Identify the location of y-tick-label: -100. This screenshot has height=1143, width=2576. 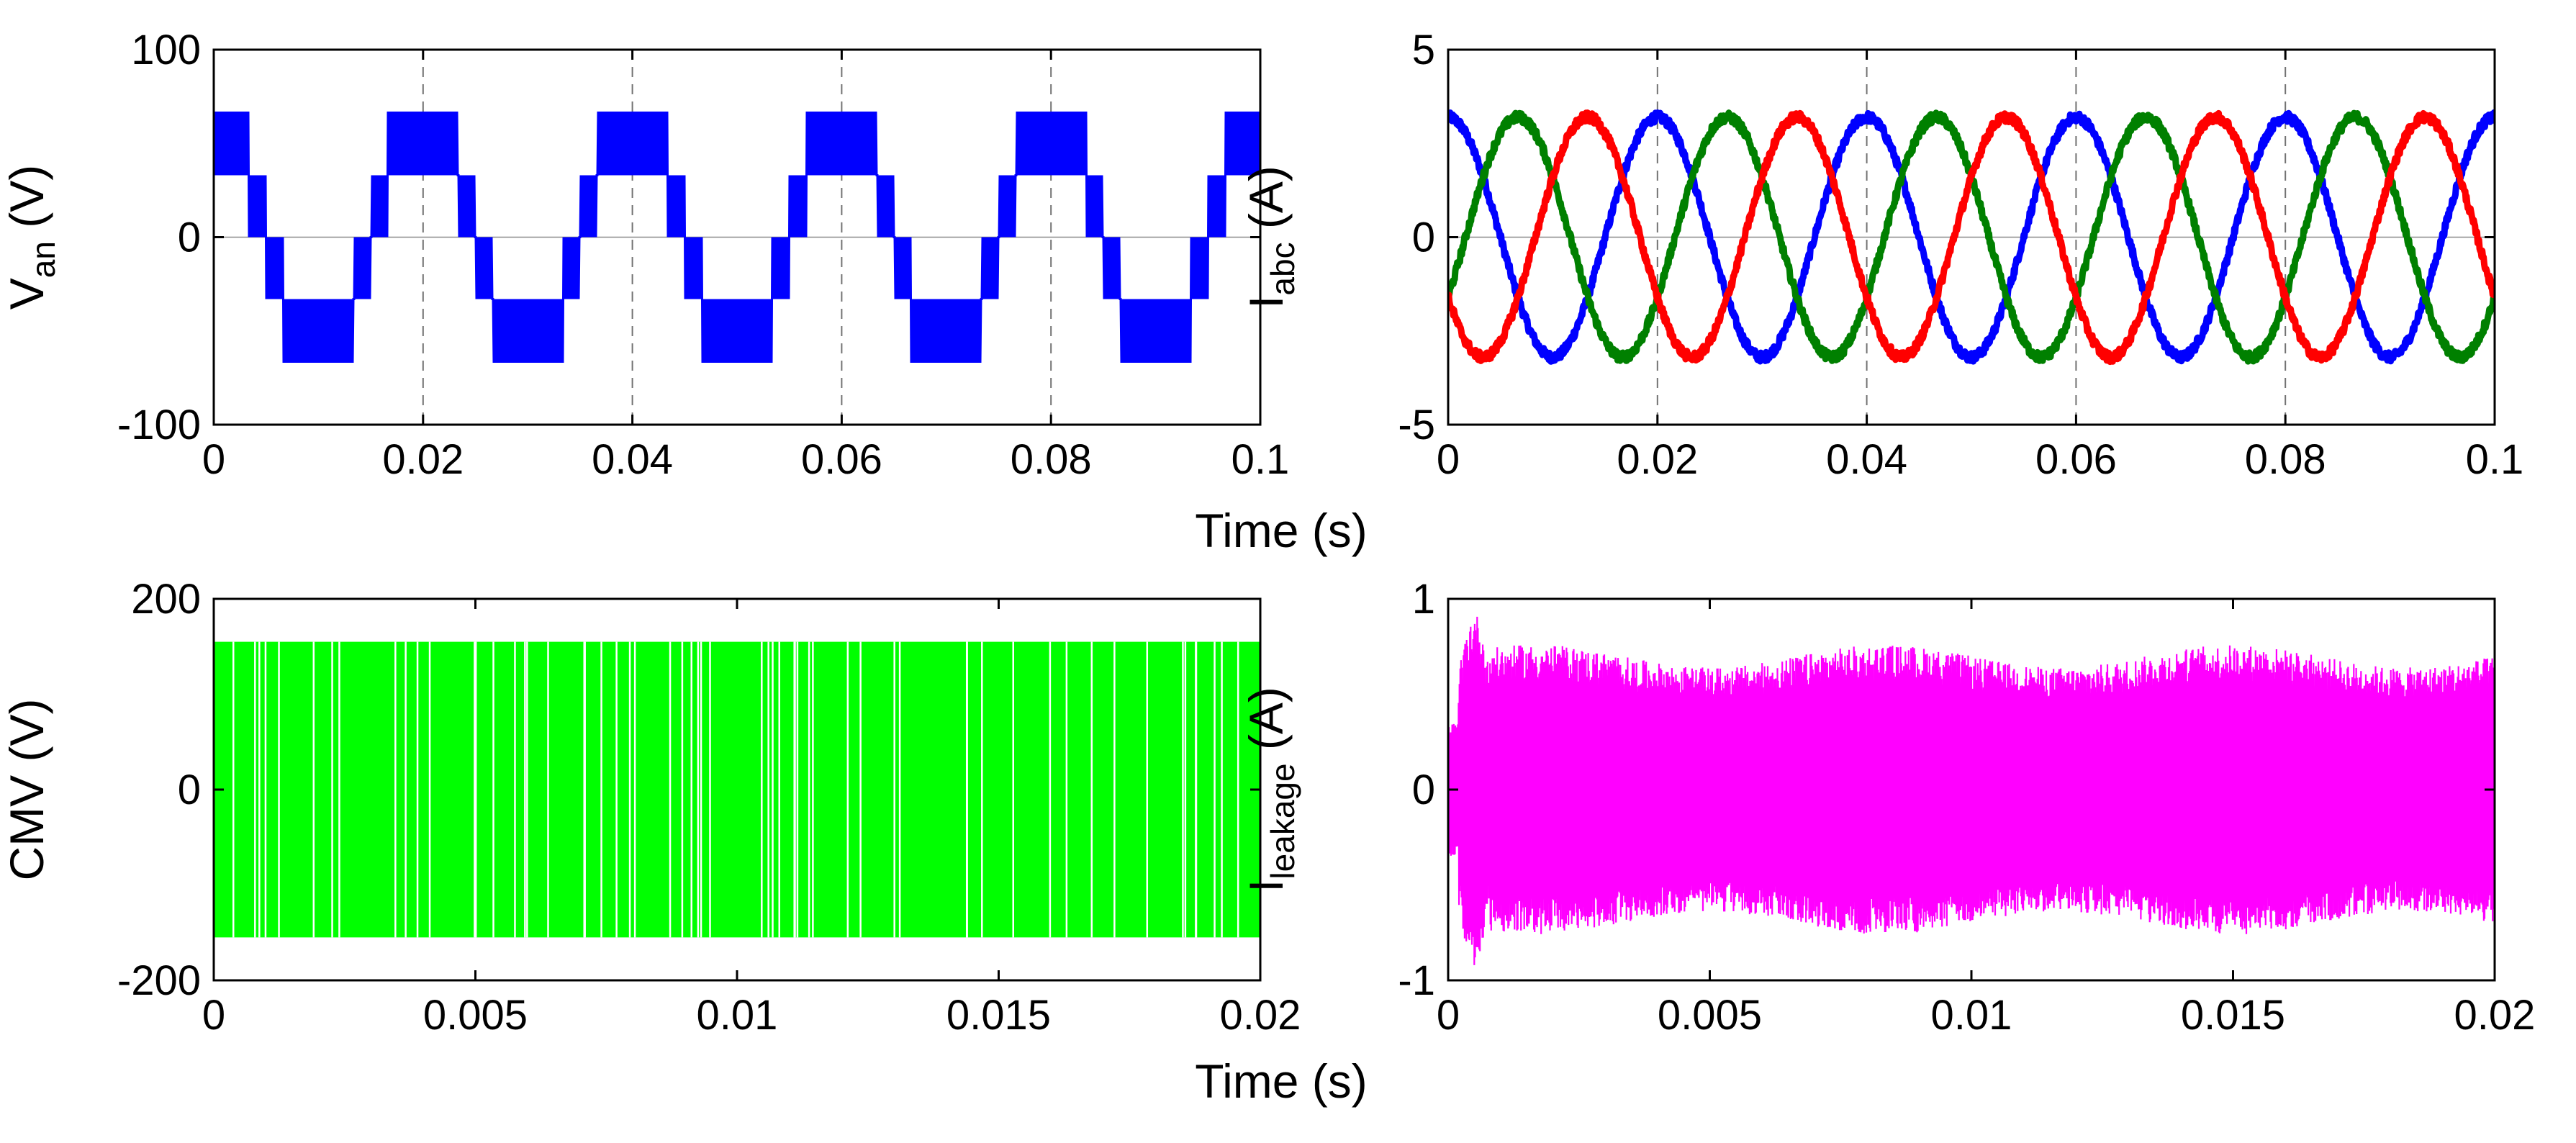
(159, 425).